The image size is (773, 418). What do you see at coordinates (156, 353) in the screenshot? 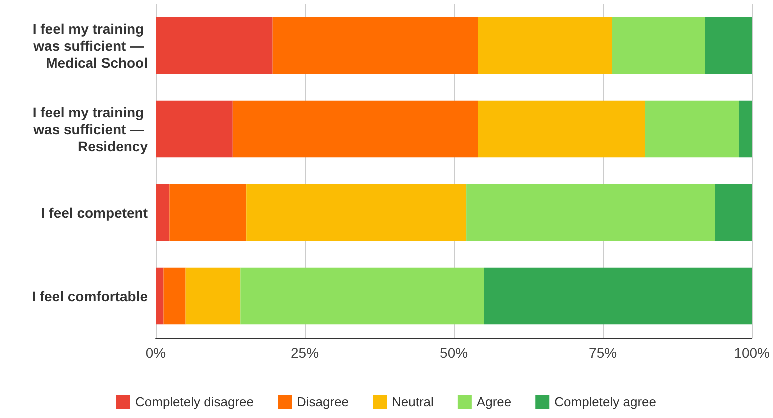
I see `x-tick-label: 0%` at bounding box center [156, 353].